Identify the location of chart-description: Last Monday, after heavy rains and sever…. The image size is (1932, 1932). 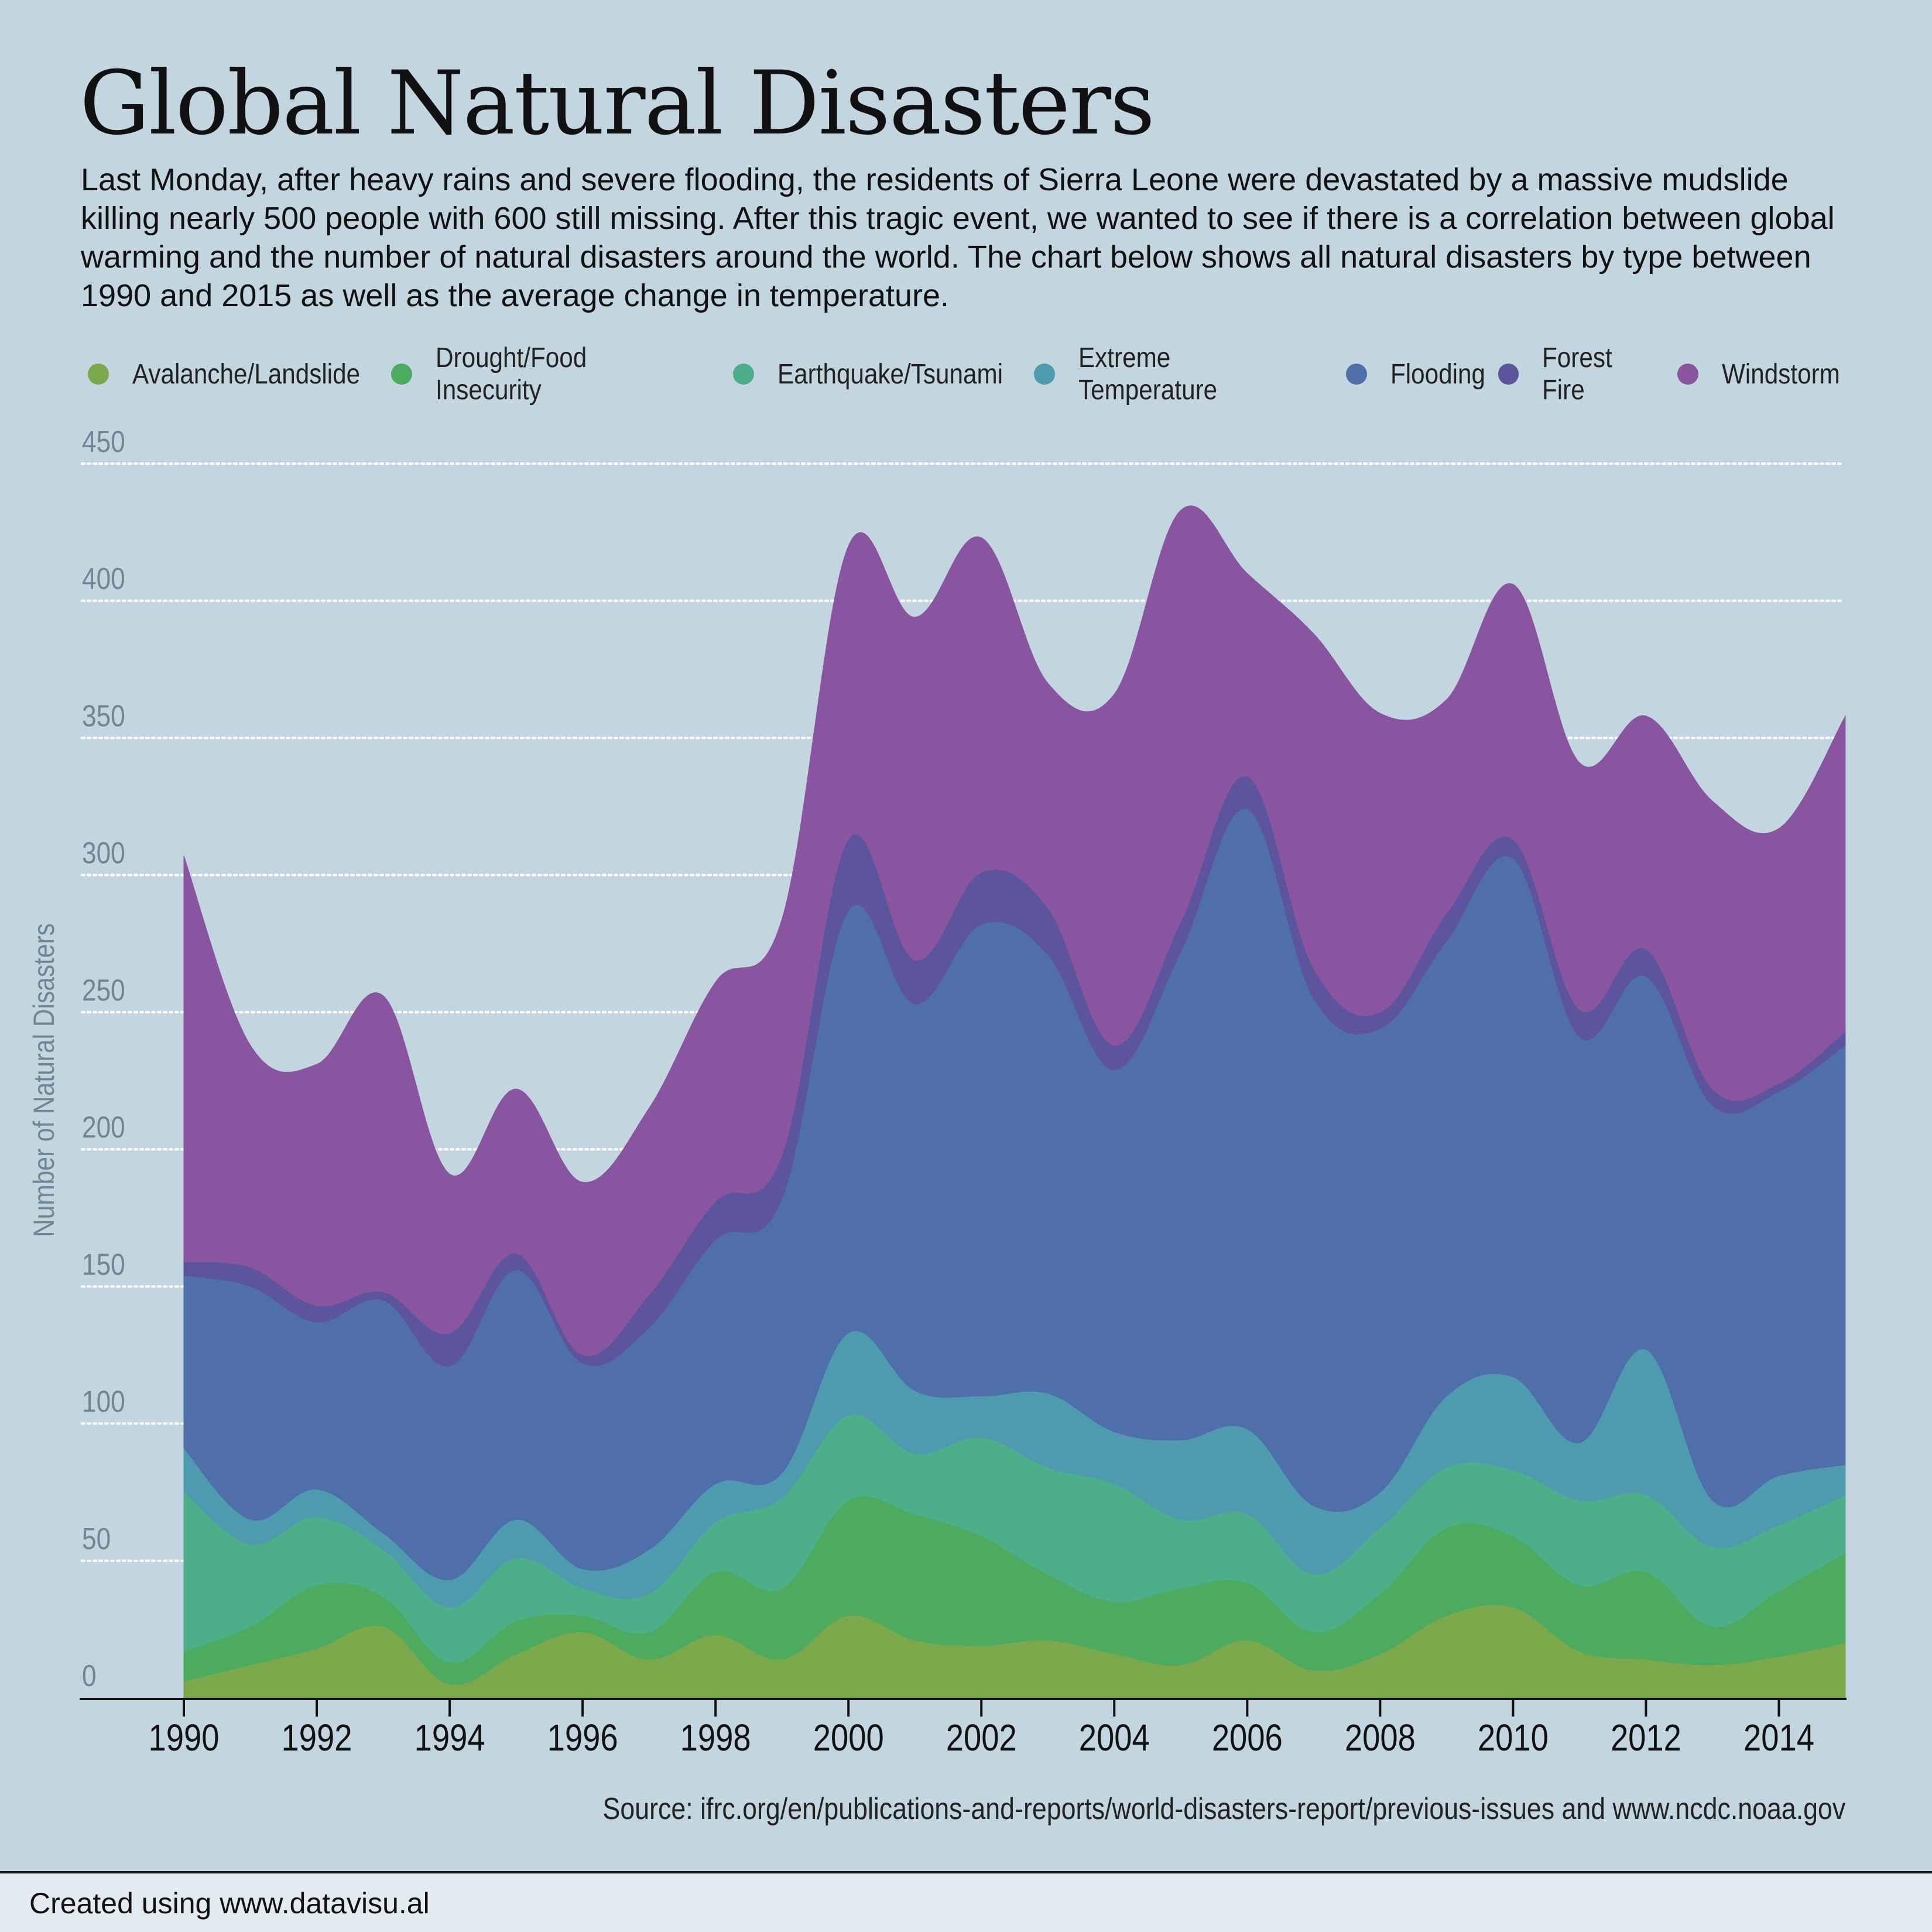
(958, 237).